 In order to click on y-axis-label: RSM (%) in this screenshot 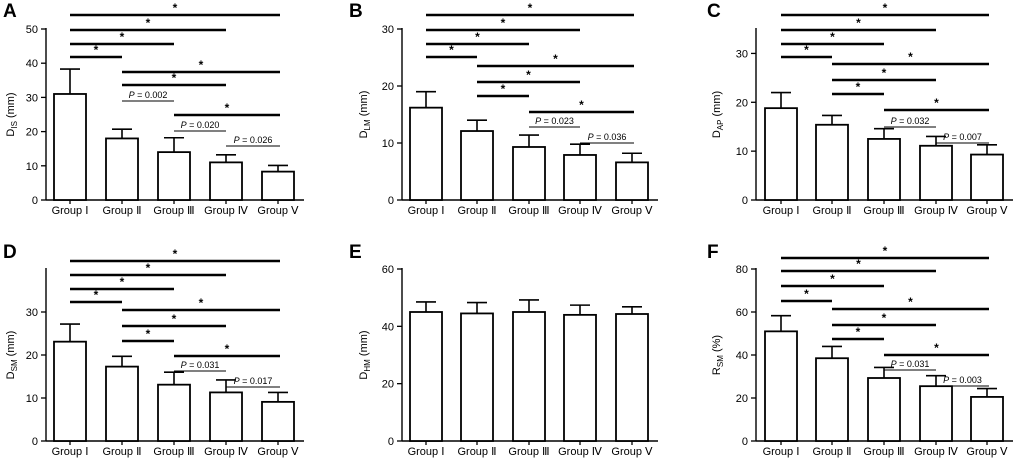, I will do `click(718, 355)`.